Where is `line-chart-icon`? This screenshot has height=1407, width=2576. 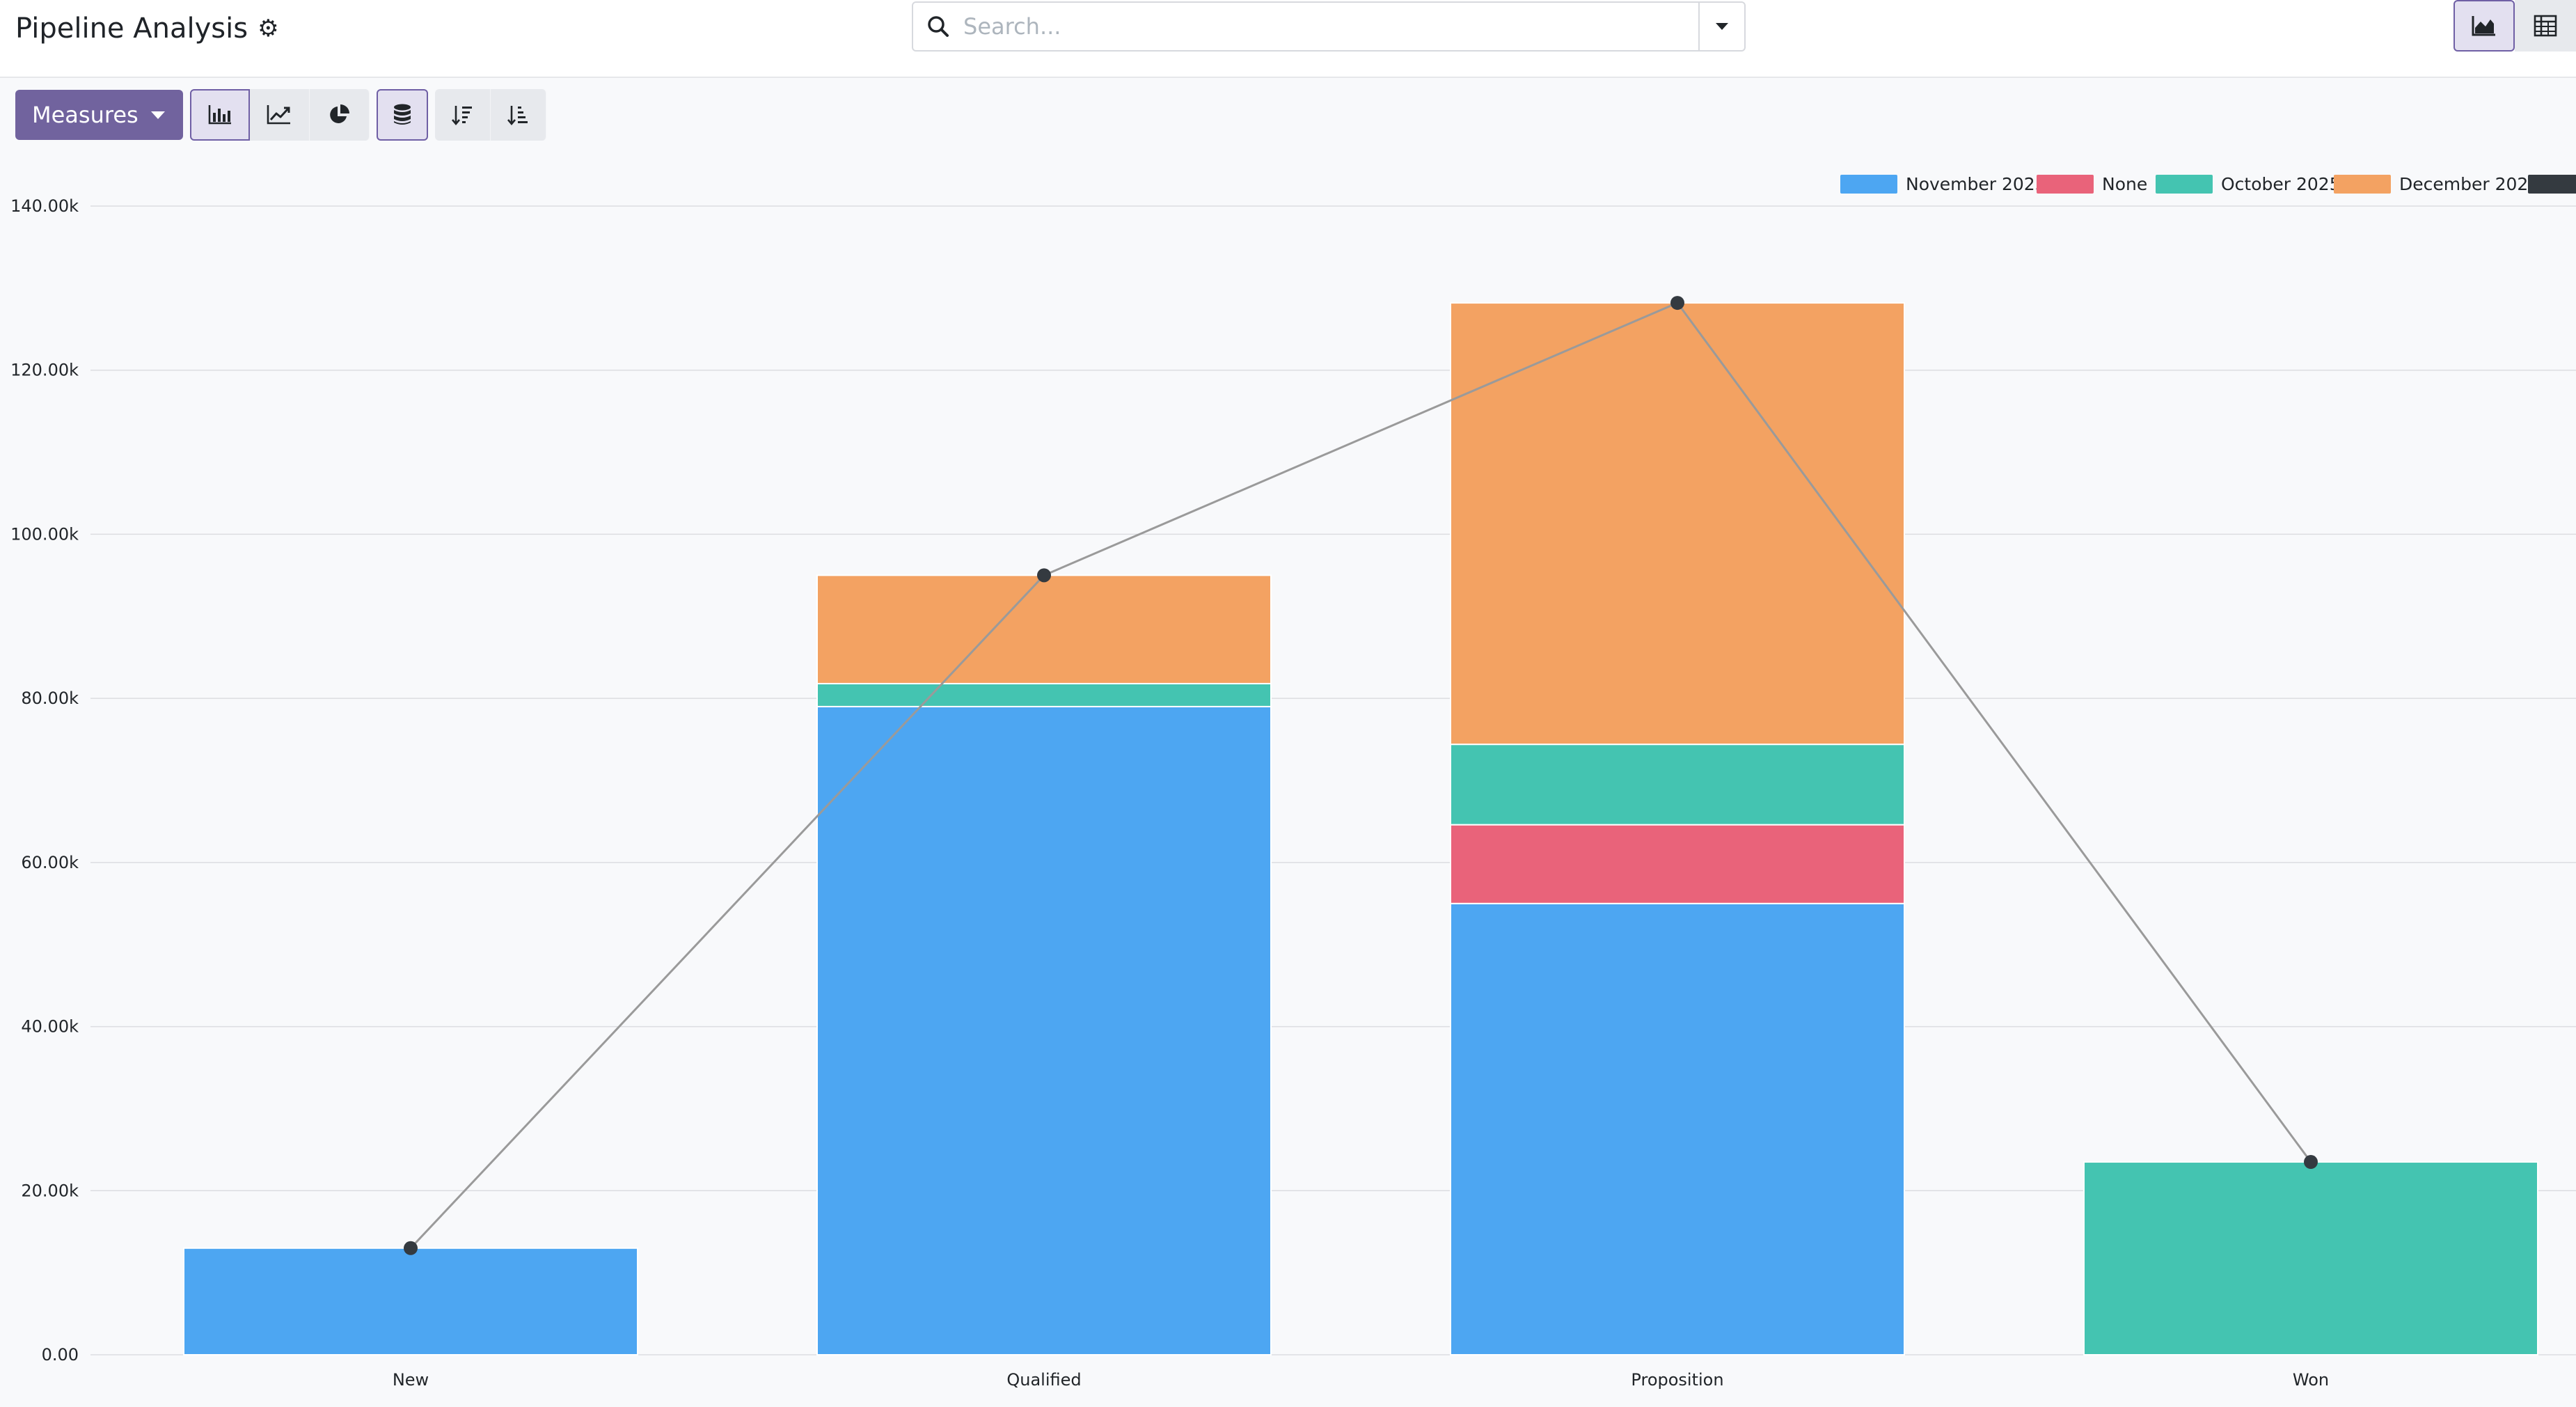
line-chart-icon is located at coordinates (279, 115).